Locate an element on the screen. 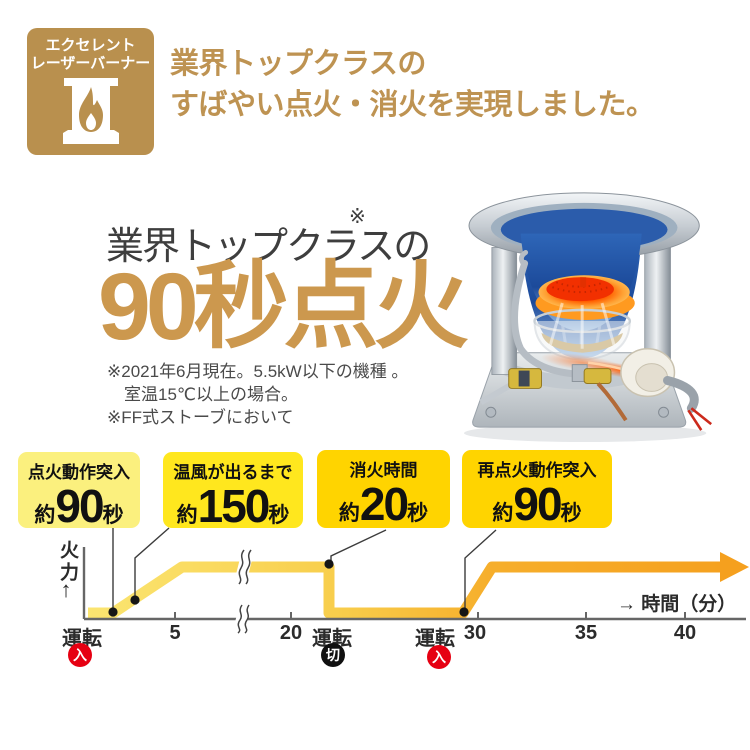  y-axis-arrow: ↑ is located at coordinates (66, 589).